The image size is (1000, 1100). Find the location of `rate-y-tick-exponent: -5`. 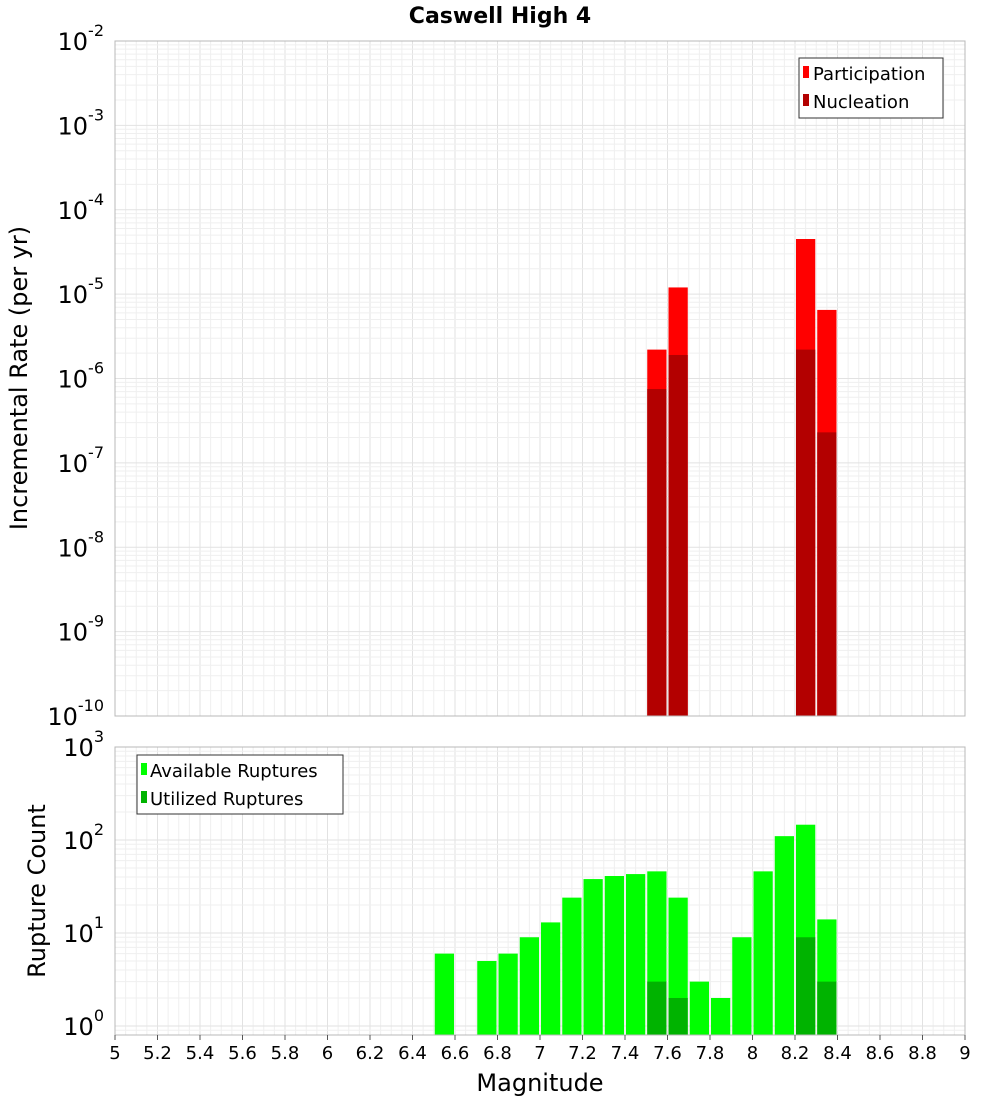

rate-y-tick-exponent: -5 is located at coordinates (96, 283).